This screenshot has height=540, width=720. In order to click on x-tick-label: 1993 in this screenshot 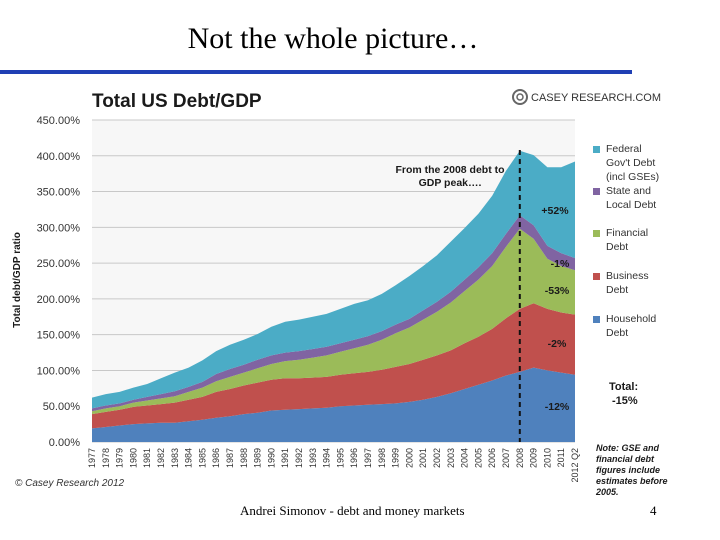, I will do `click(313, 458)`.